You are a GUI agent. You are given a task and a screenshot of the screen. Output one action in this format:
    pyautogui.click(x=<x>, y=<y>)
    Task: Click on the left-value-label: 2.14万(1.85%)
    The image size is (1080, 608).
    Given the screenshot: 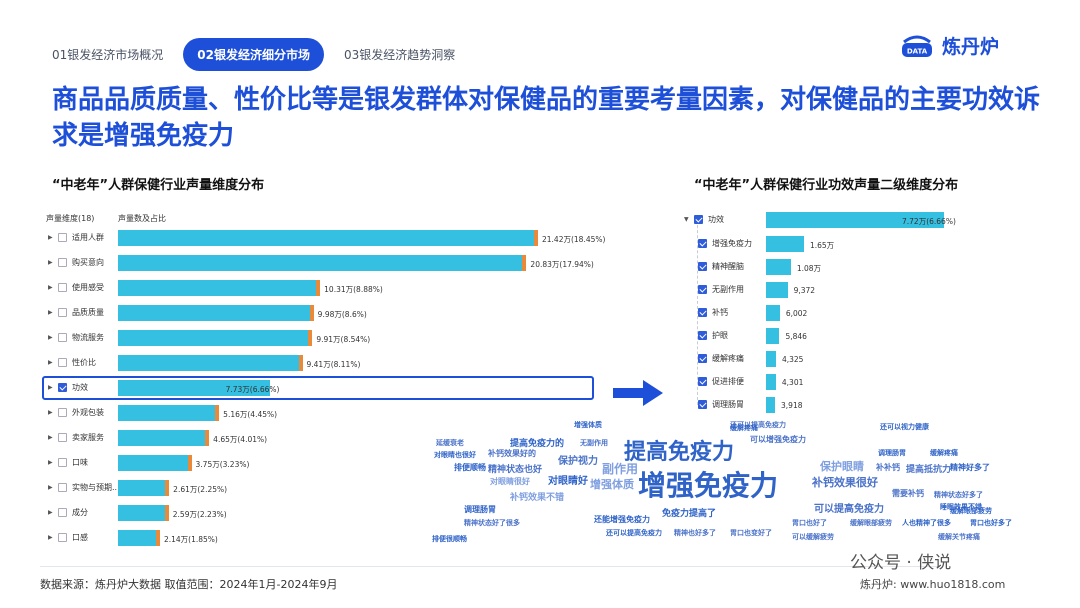 What is the action you would take?
    pyautogui.click(x=190, y=539)
    